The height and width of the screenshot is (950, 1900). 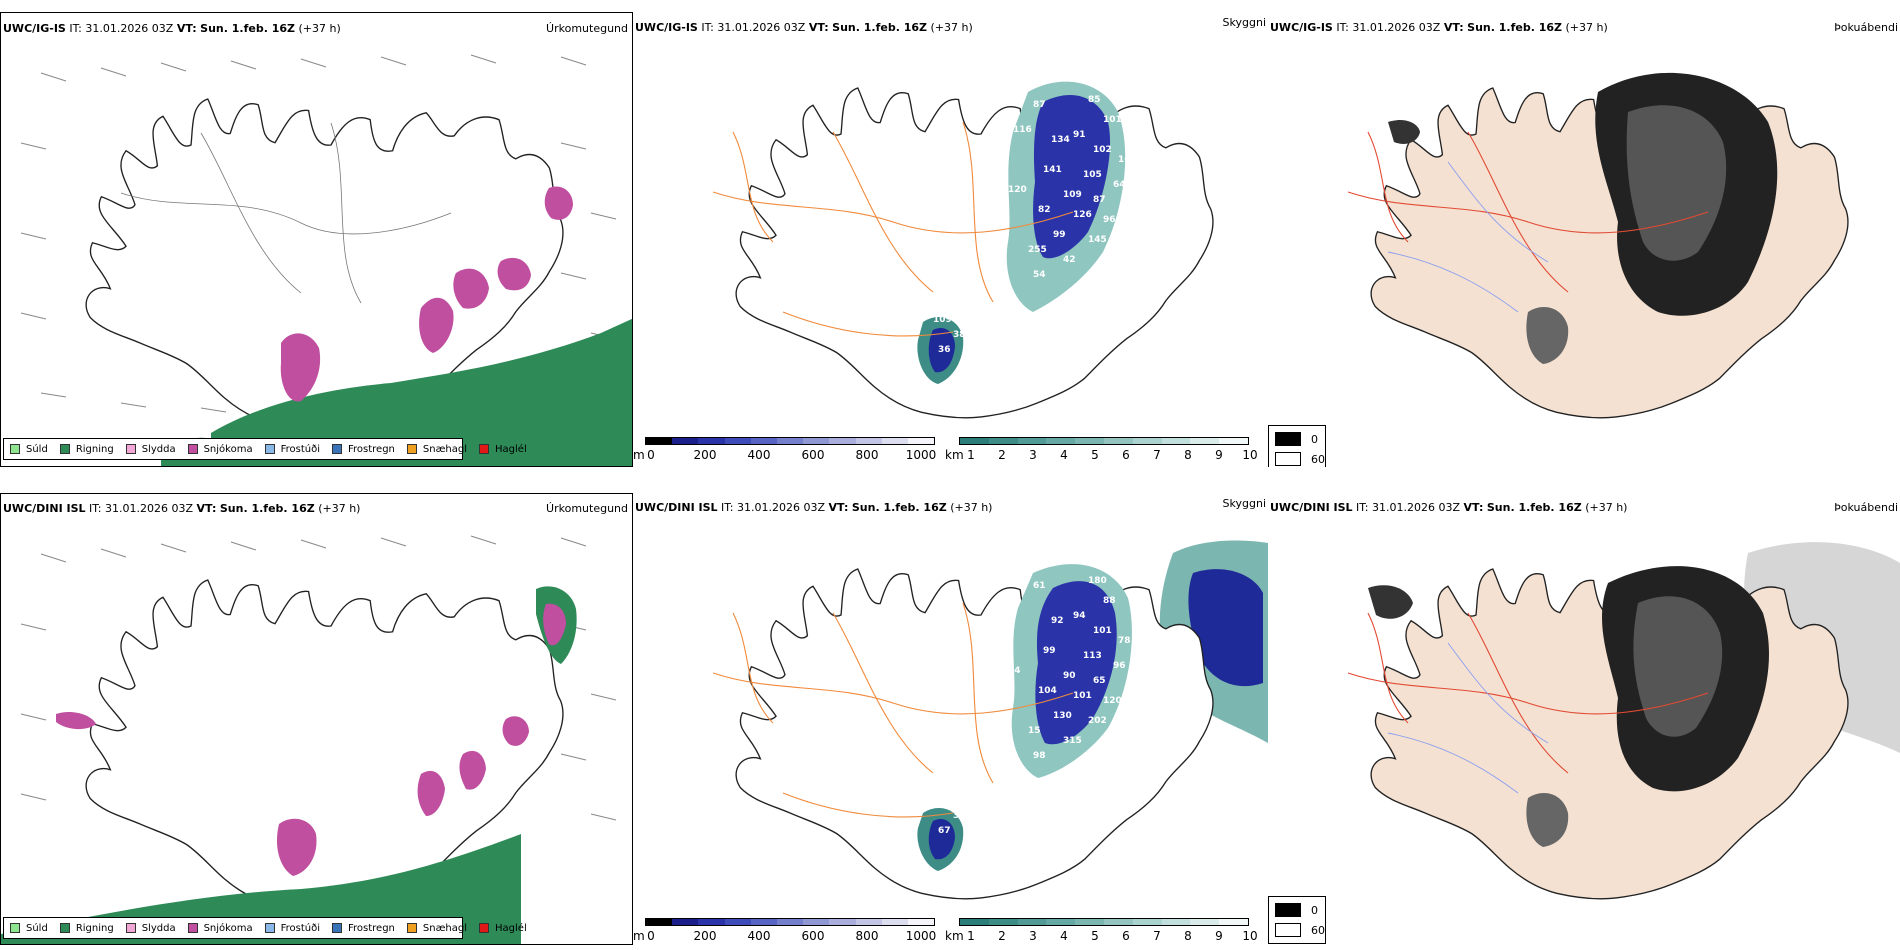 I want to click on colorbar-tick-label: 3, so click(x=1033, y=455).